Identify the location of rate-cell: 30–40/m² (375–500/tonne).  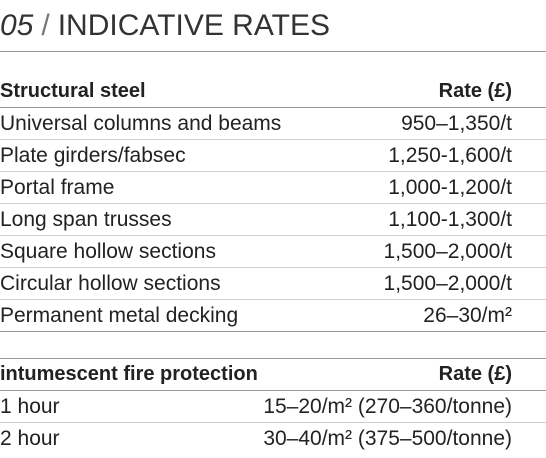
(387, 438).